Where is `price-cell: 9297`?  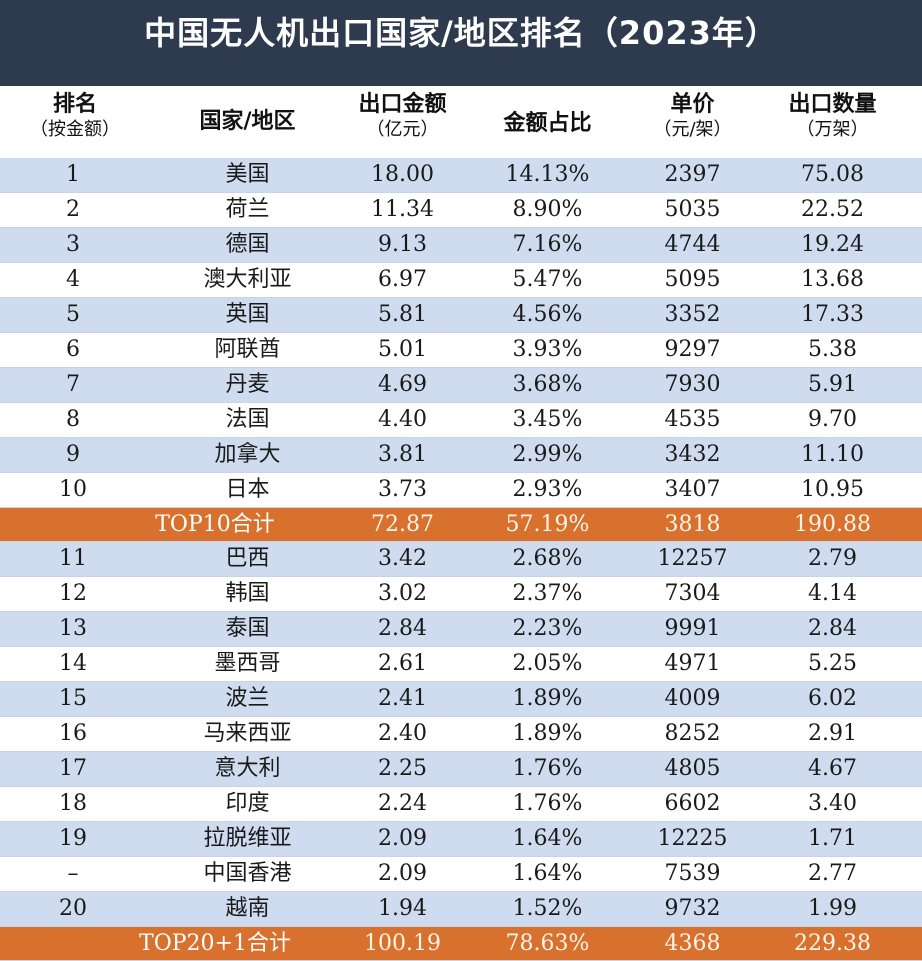 price-cell: 9297 is located at coordinates (692, 349).